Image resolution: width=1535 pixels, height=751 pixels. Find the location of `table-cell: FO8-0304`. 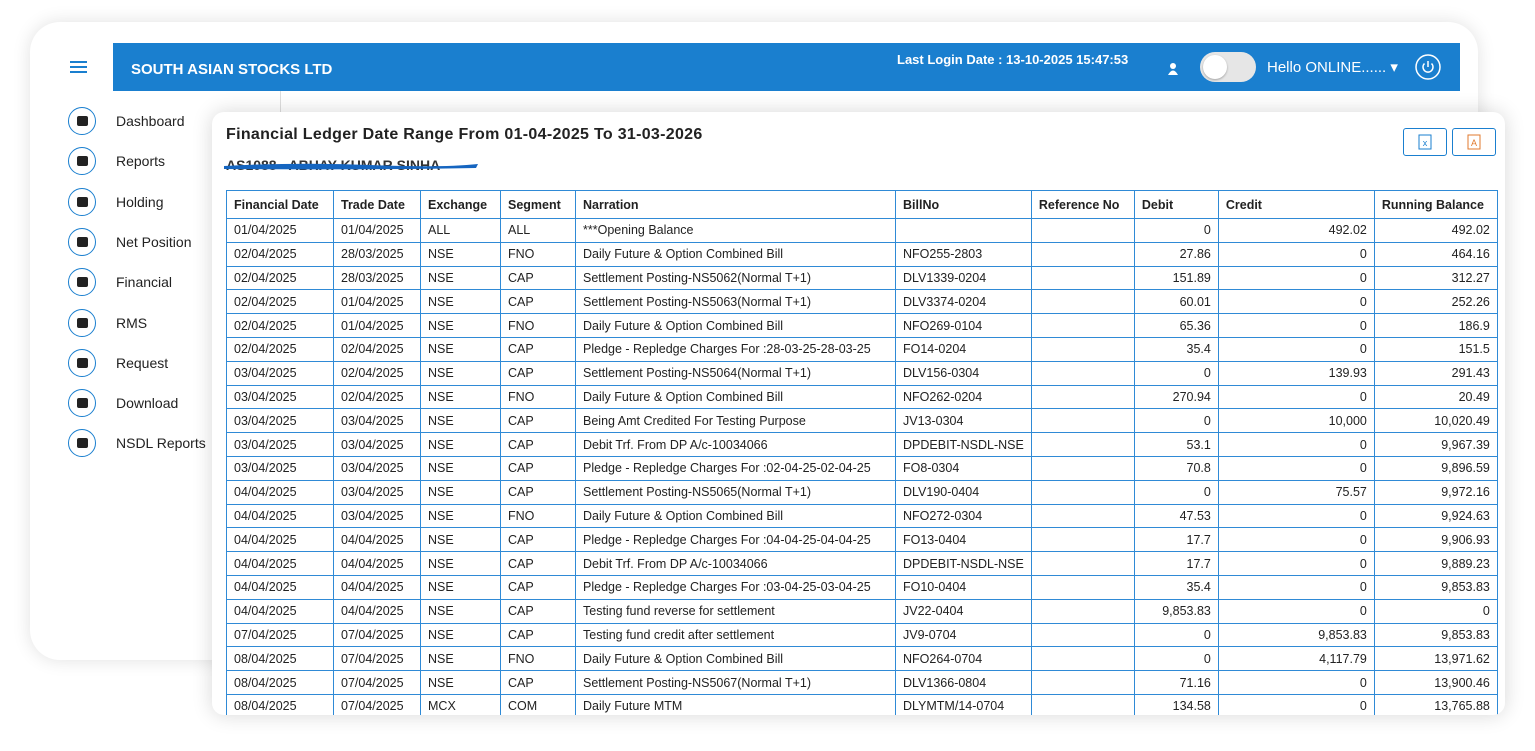

table-cell: FO8-0304 is located at coordinates (963, 468).